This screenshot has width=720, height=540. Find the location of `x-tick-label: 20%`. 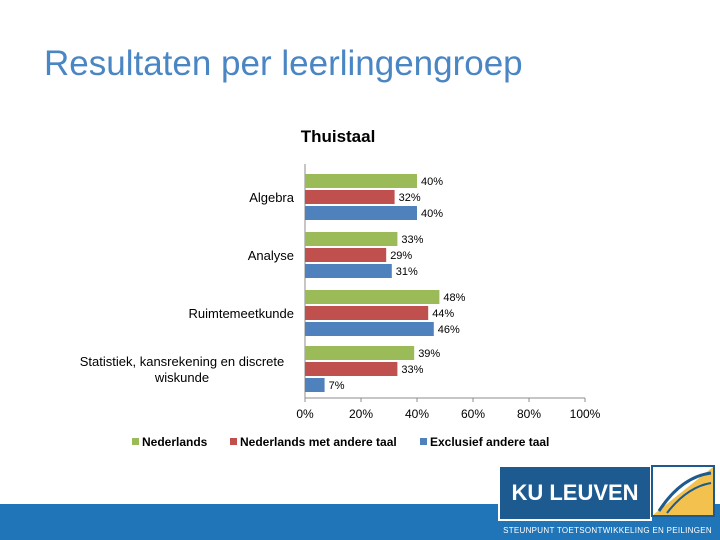

x-tick-label: 20% is located at coordinates (361, 414).